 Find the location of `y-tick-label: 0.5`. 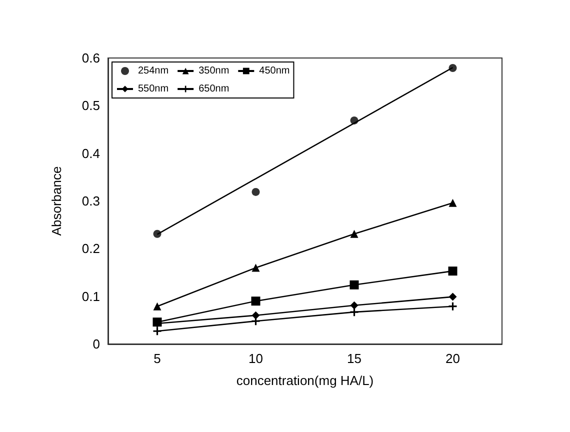

y-tick-label: 0.5 is located at coordinates (91, 106).